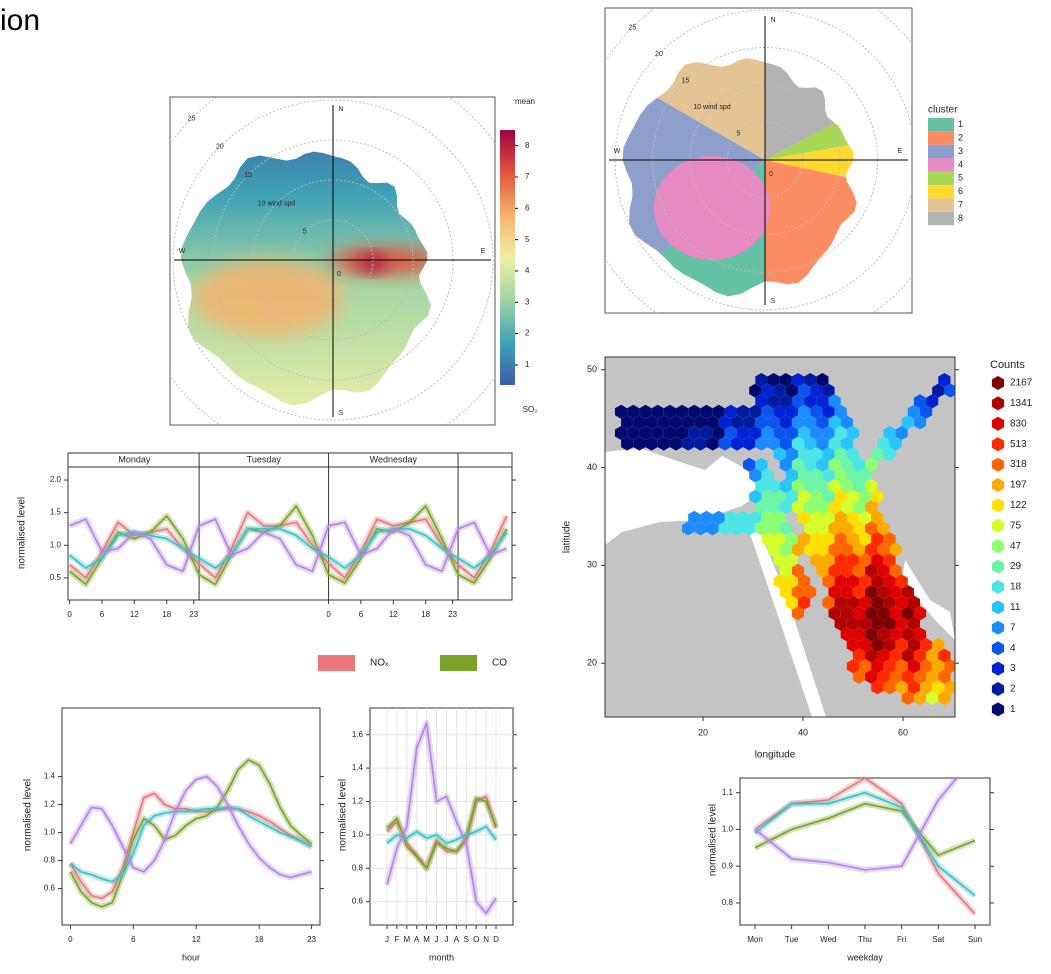 The image size is (1051, 974). Describe the element at coordinates (960, 164) in the screenshot. I see `legend-label: 4` at that location.